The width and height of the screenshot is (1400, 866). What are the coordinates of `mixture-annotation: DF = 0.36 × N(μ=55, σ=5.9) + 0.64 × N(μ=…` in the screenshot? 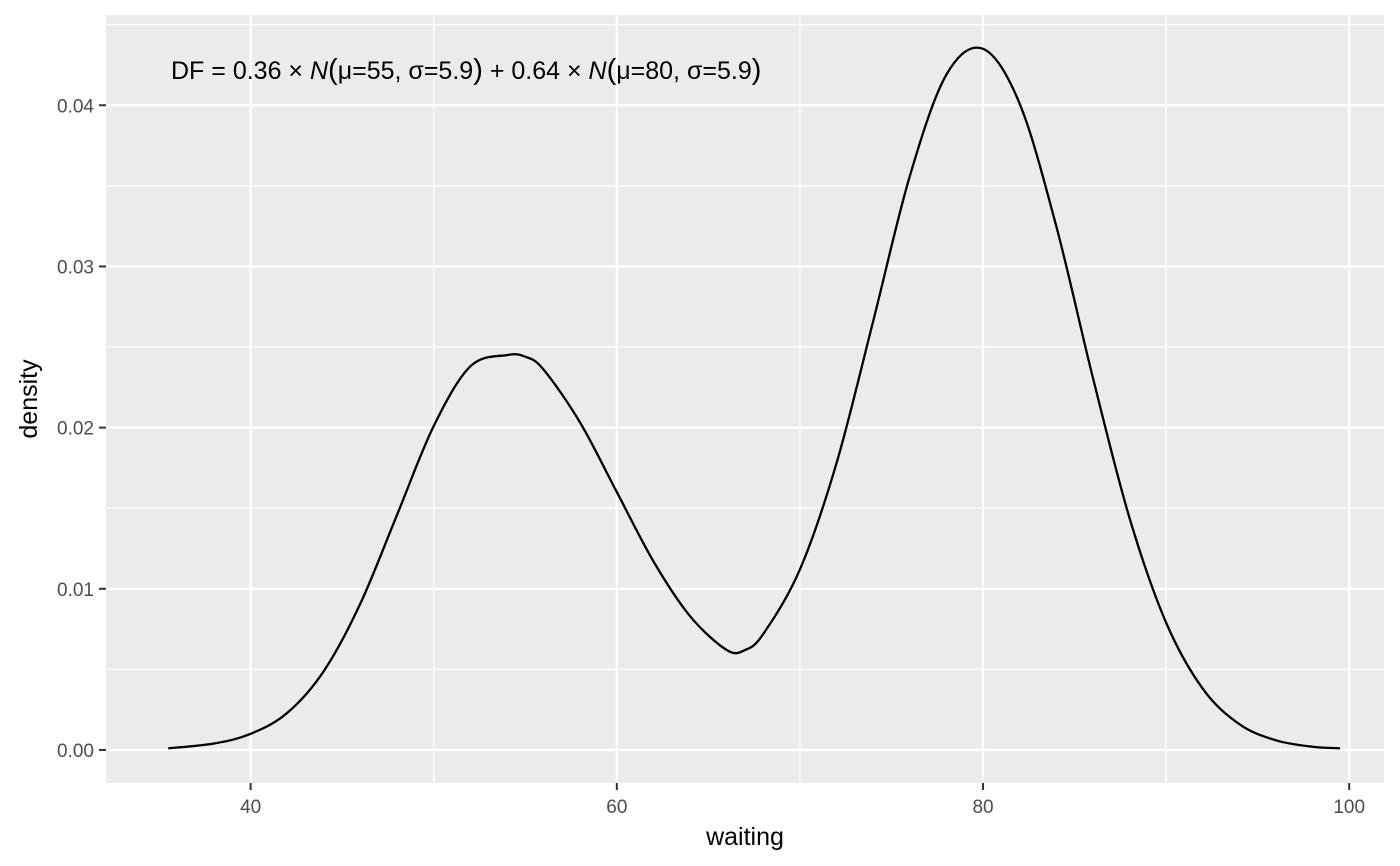 It's located at (466, 70).